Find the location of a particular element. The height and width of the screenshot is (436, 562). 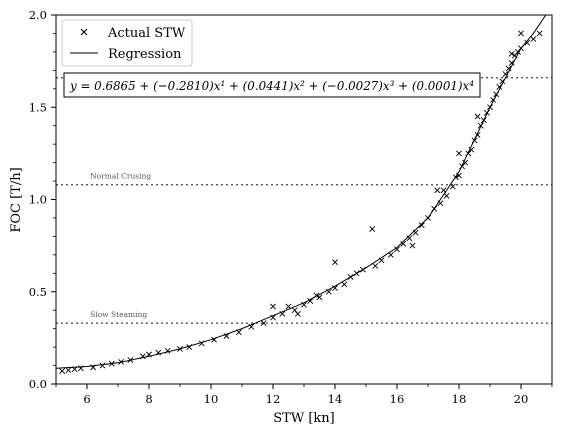

legend-label-actual: Actual STW is located at coordinates (146, 33).